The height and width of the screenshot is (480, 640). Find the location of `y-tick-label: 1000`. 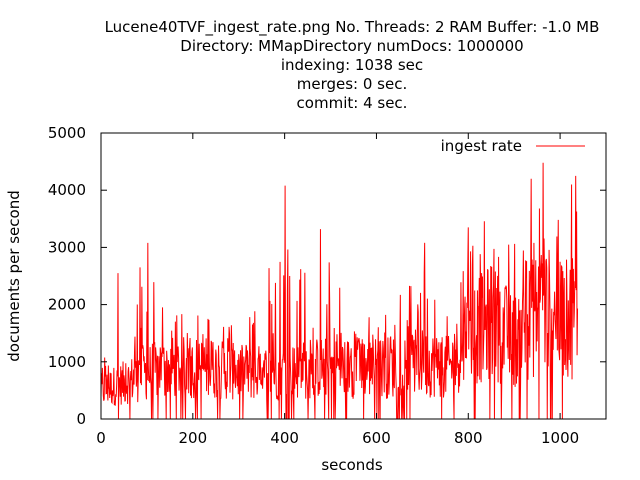

y-tick-label: 1000 is located at coordinates (67, 362).